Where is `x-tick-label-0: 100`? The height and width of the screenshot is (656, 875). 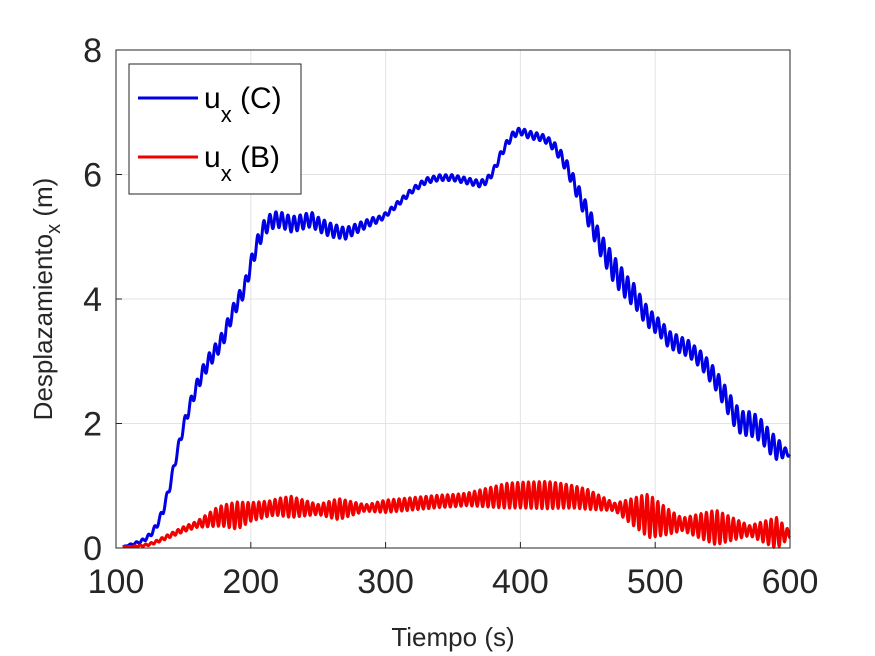 x-tick-label-0: 100 is located at coordinates (116, 582).